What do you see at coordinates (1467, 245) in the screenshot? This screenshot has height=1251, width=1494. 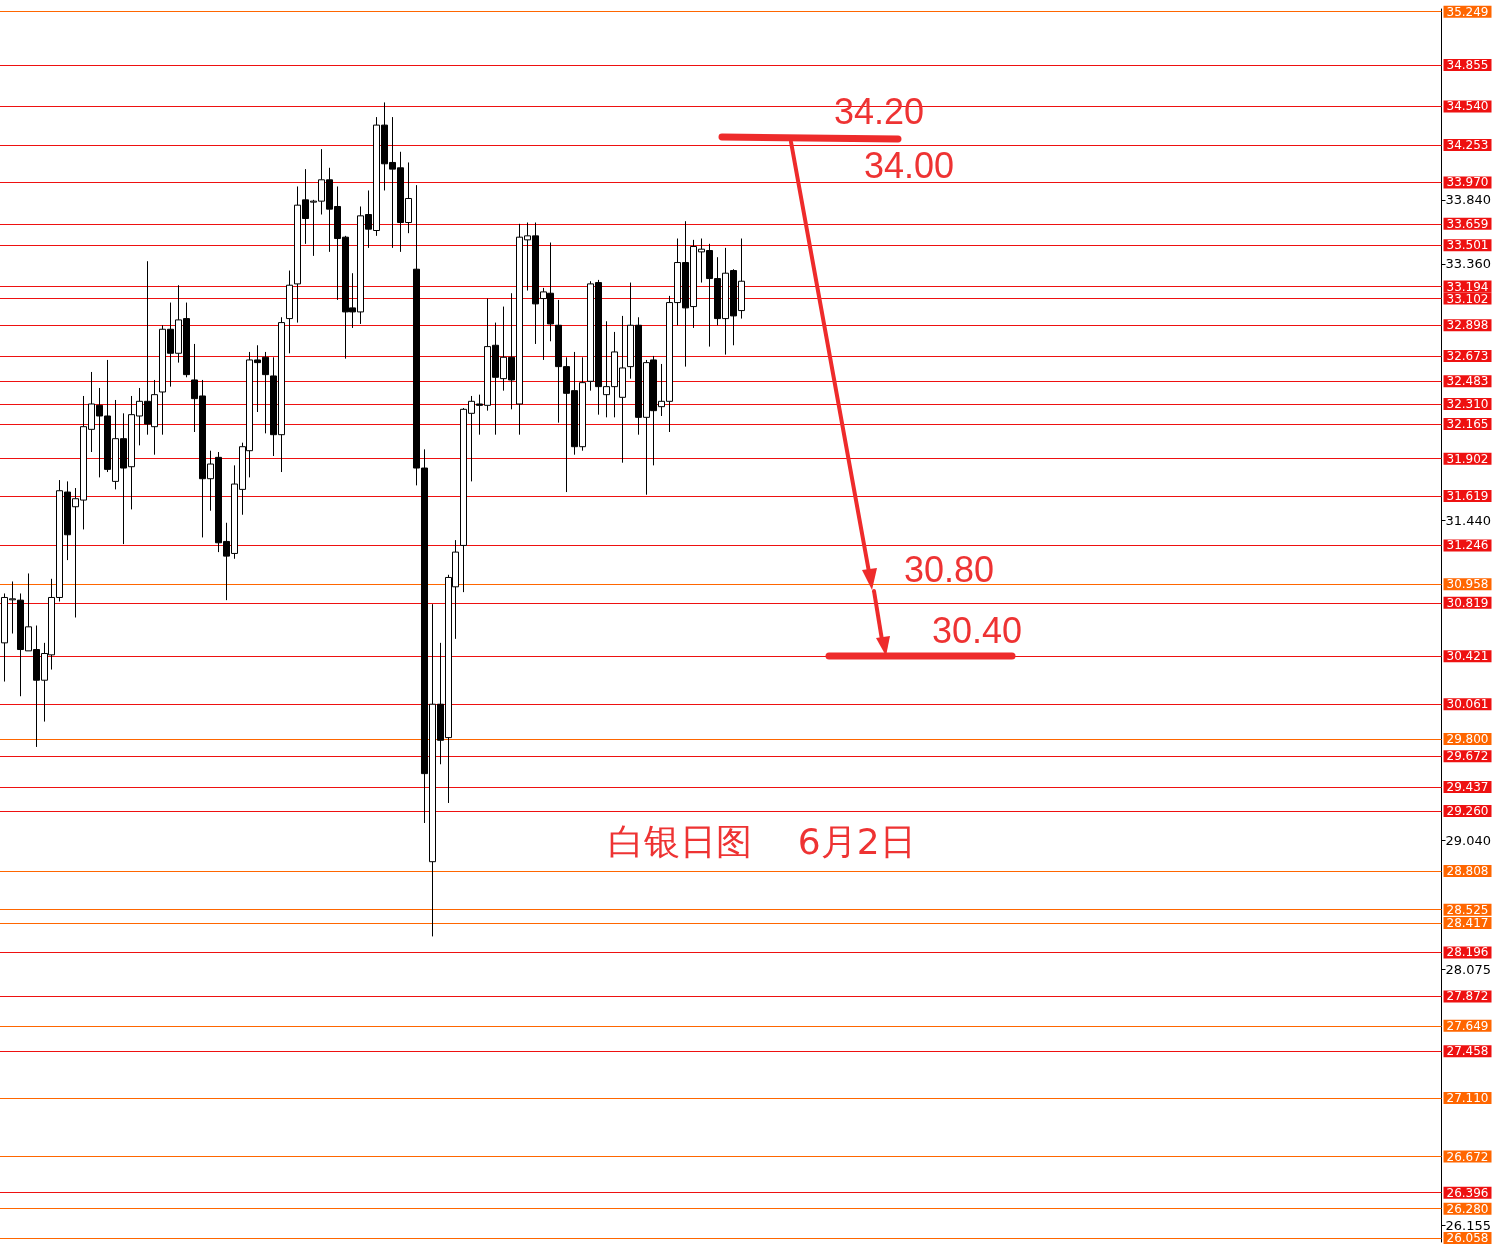 I see `ref-line-label: 33.501` at bounding box center [1467, 245].